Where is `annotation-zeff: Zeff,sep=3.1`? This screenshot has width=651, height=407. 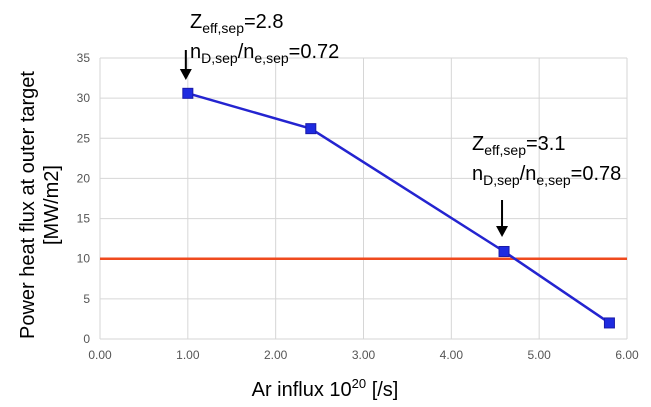
annotation-zeff: Zeff,sep=3.1 is located at coordinates (518, 145).